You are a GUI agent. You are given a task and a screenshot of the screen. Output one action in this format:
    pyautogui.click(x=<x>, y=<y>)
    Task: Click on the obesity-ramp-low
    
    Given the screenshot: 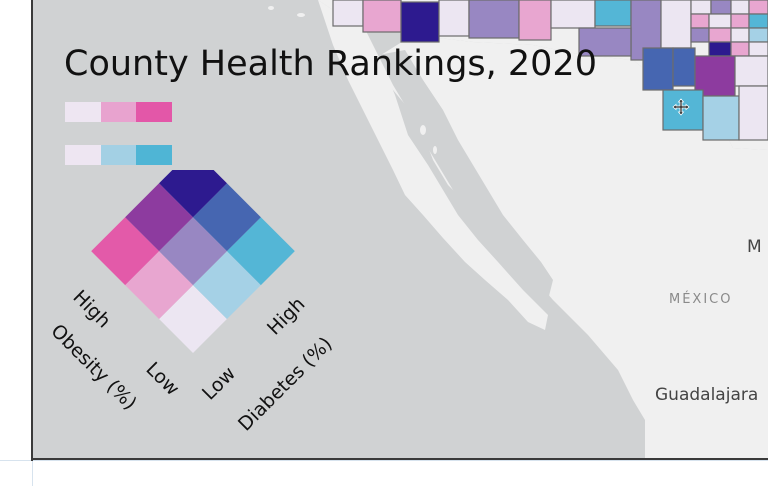 What is the action you would take?
    pyautogui.click(x=83, y=112)
    